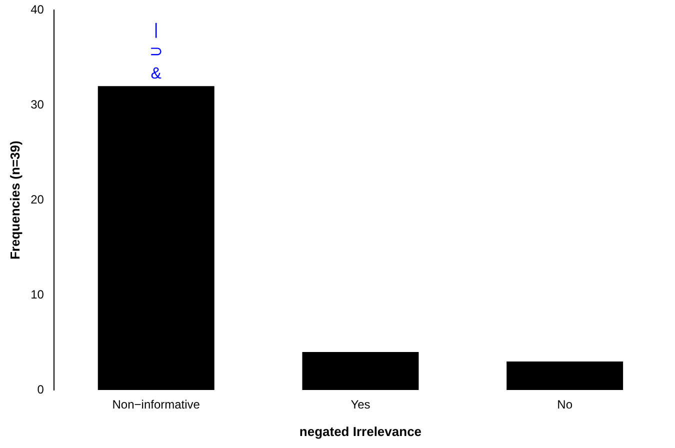 Image resolution: width=675 pixels, height=448 pixels. What do you see at coordinates (156, 30) in the screenshot?
I see `annotation: |` at bounding box center [156, 30].